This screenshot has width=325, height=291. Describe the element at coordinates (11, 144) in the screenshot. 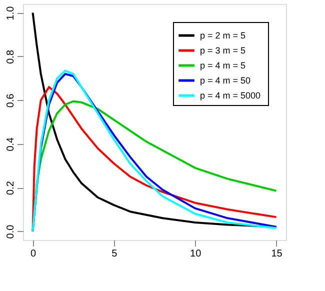

I see `y-tick-label: 0.4` at that location.